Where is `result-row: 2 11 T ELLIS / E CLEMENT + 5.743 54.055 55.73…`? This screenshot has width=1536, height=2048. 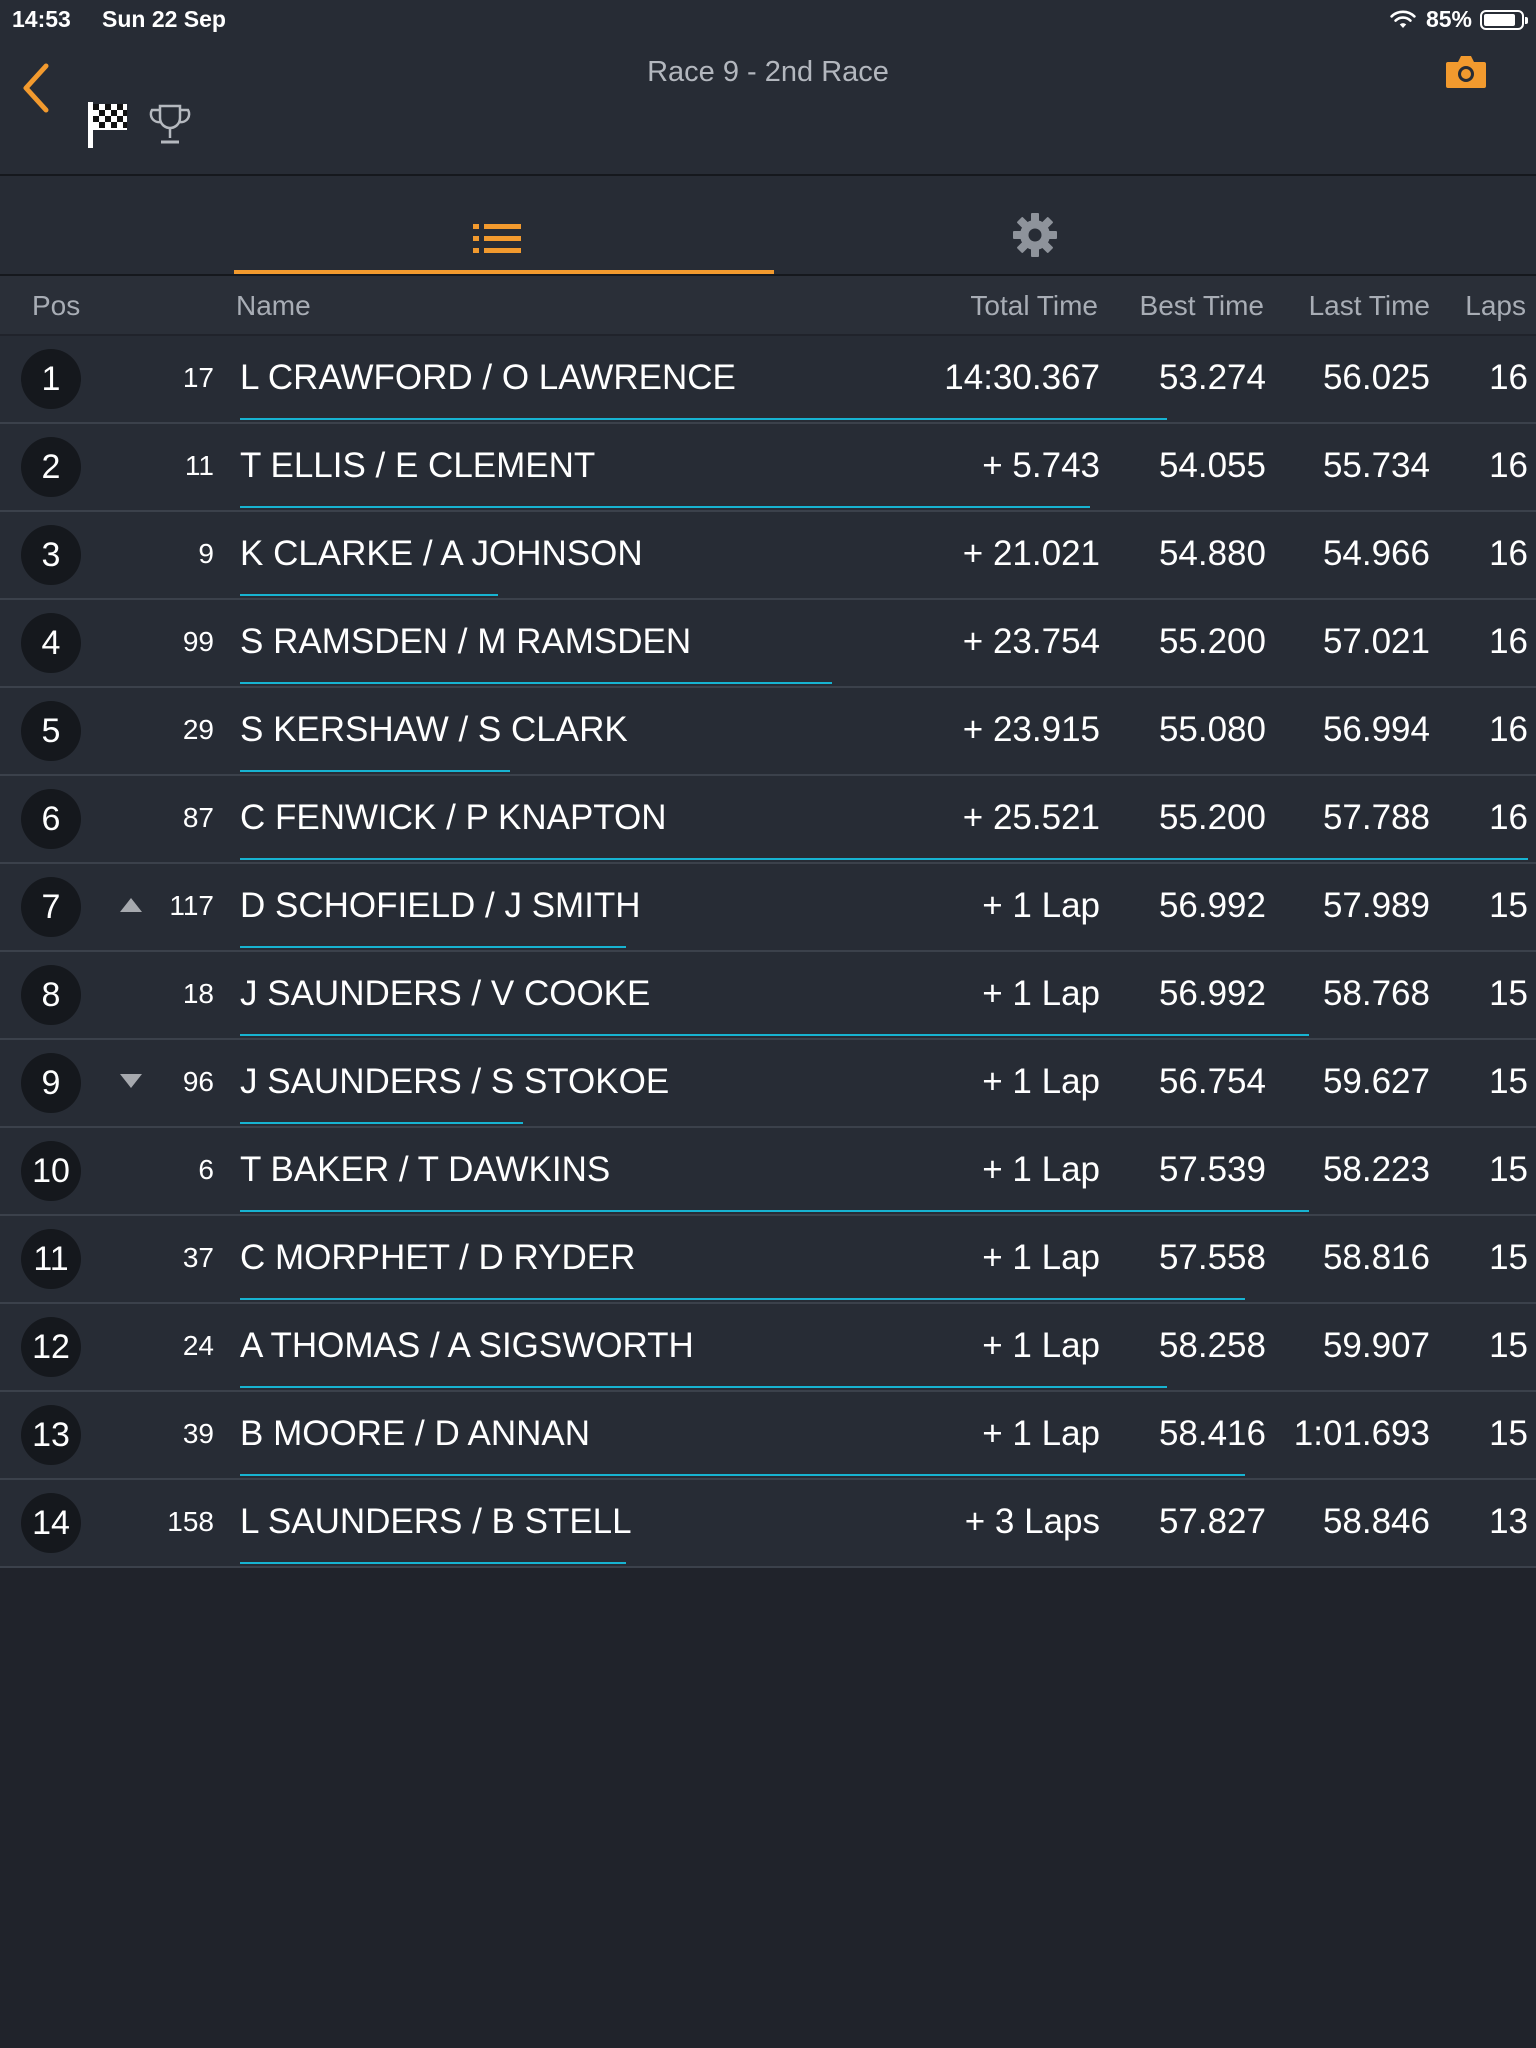 result-row: 2 11 T ELLIS / E CLEMENT + 5.743 54.055 55.73… is located at coordinates (768, 468).